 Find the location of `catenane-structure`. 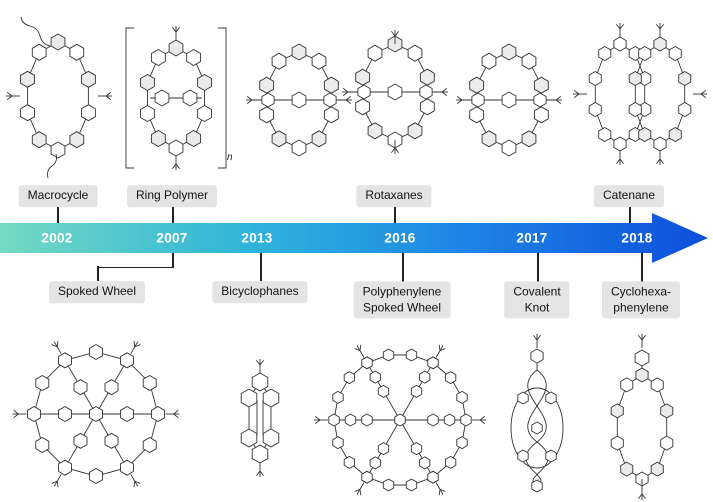

catenane-structure is located at coordinates (640, 94).